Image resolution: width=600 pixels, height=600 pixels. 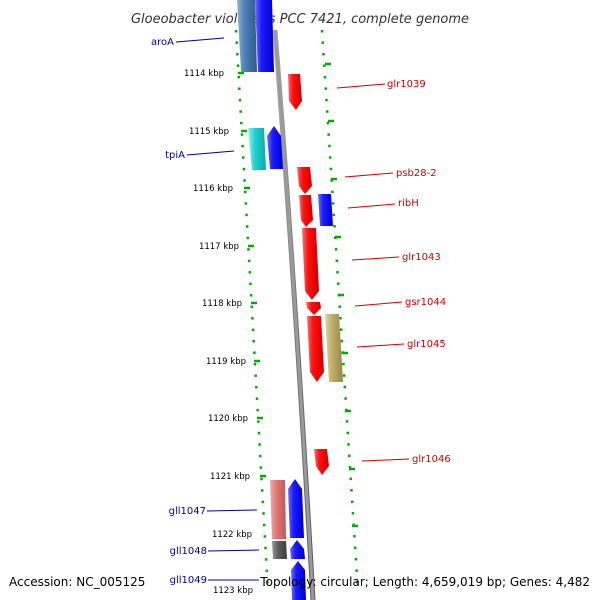 I want to click on gene-arrow-glr1039, so click(x=295, y=92).